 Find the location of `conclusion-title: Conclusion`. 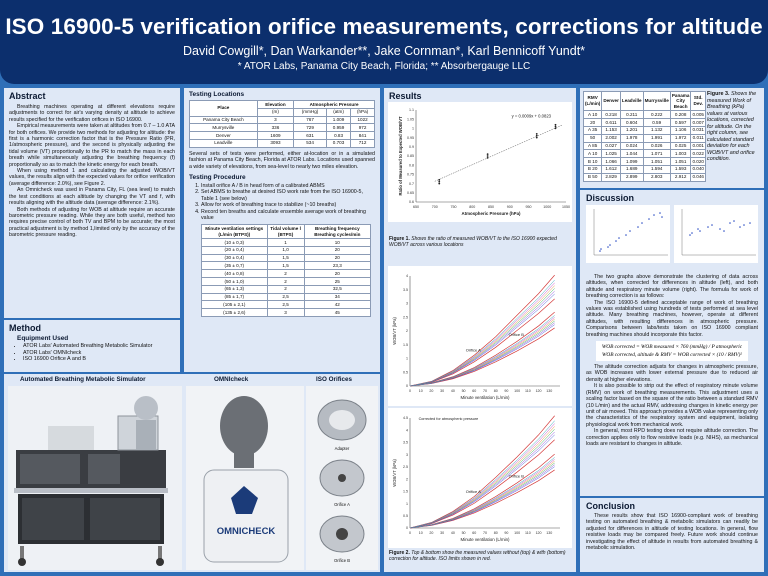

conclusion-title: Conclusion is located at coordinates (610, 506).